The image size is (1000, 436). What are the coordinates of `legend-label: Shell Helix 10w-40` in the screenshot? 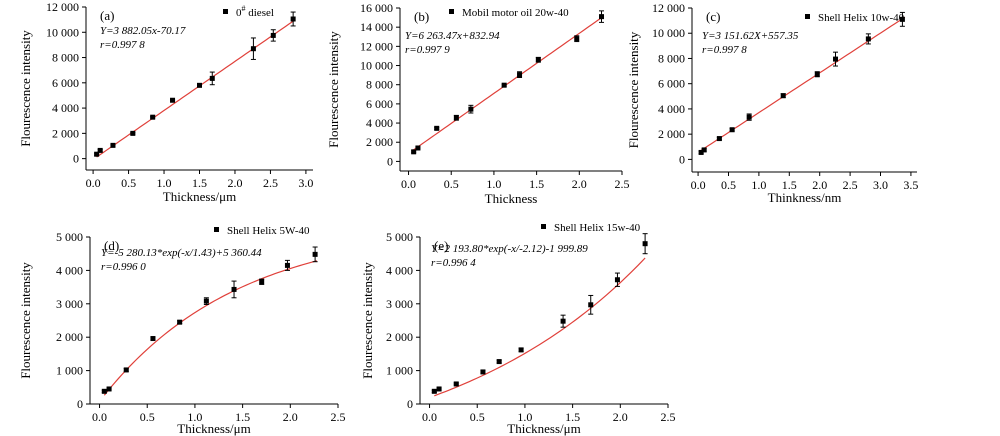 It's located at (861, 18).